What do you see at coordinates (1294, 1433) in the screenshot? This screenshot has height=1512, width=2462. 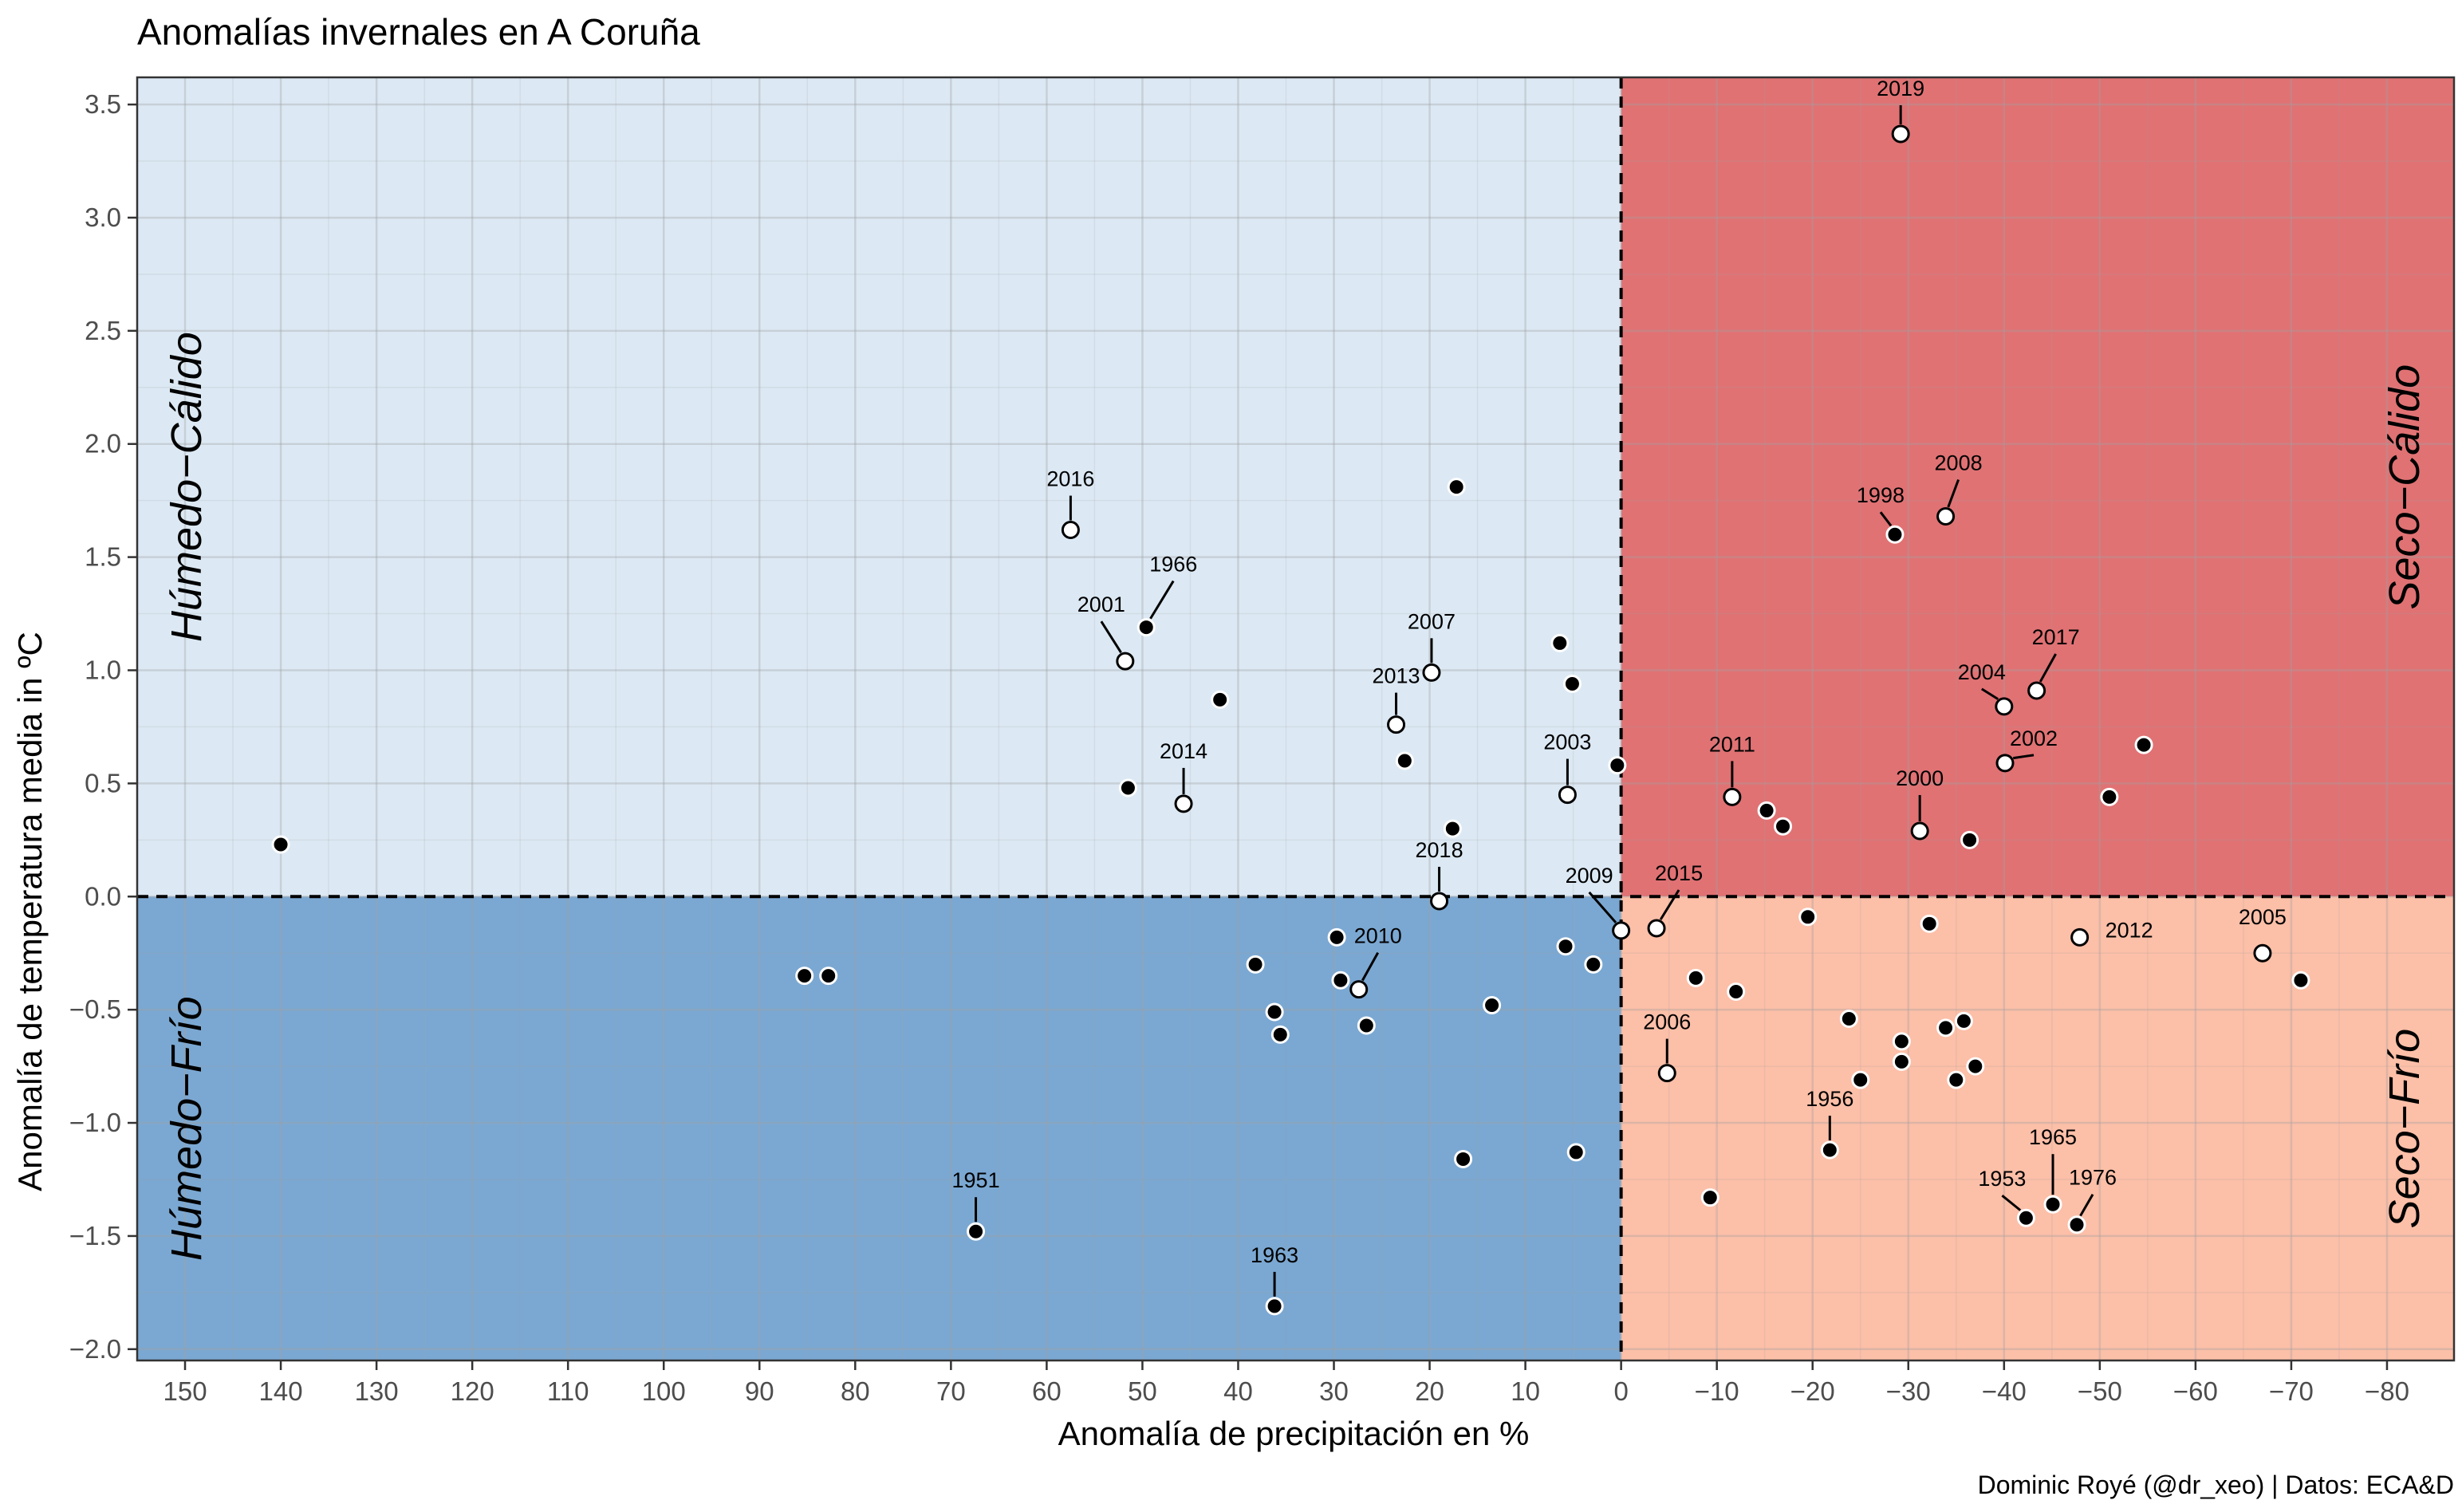 I see `x-axis-label: Anomalía de precipitación en %` at bounding box center [1294, 1433].